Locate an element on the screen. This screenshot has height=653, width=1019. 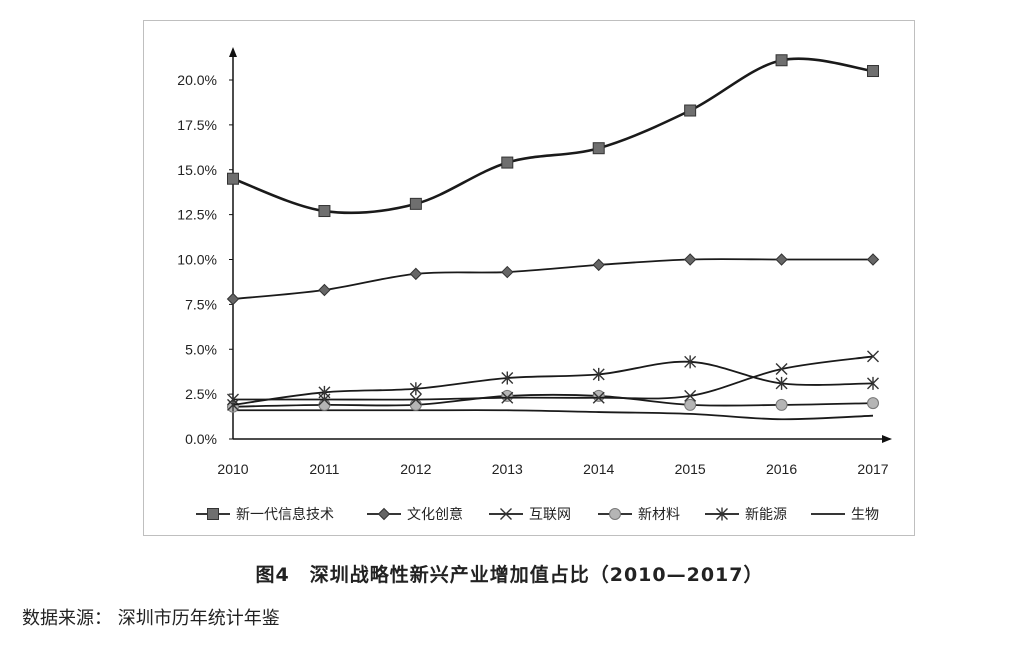
legend-label: 新能源 is located at coordinates (766, 515).